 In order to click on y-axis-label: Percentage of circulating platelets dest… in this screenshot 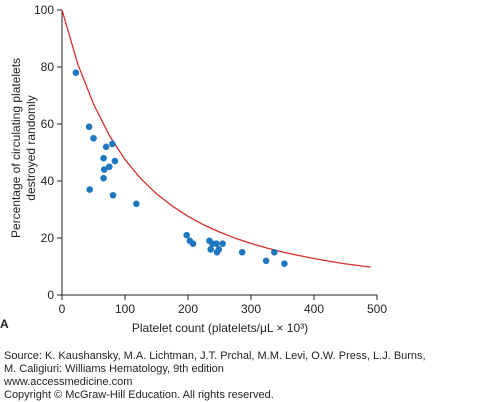, I will do `click(23, 148)`.